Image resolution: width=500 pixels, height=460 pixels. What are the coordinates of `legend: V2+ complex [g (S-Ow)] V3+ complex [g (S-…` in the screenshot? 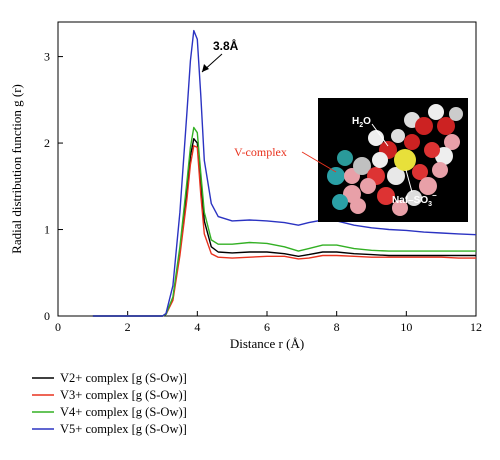 It's located at (109, 403).